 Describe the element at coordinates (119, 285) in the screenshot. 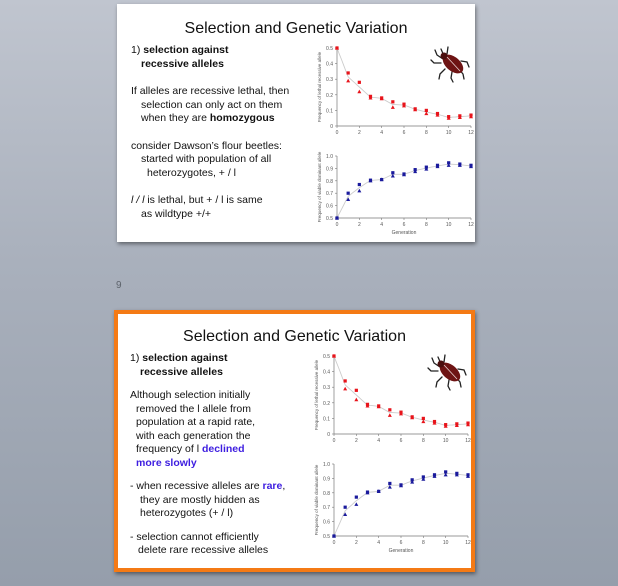

I see `slide-number: 9` at that location.